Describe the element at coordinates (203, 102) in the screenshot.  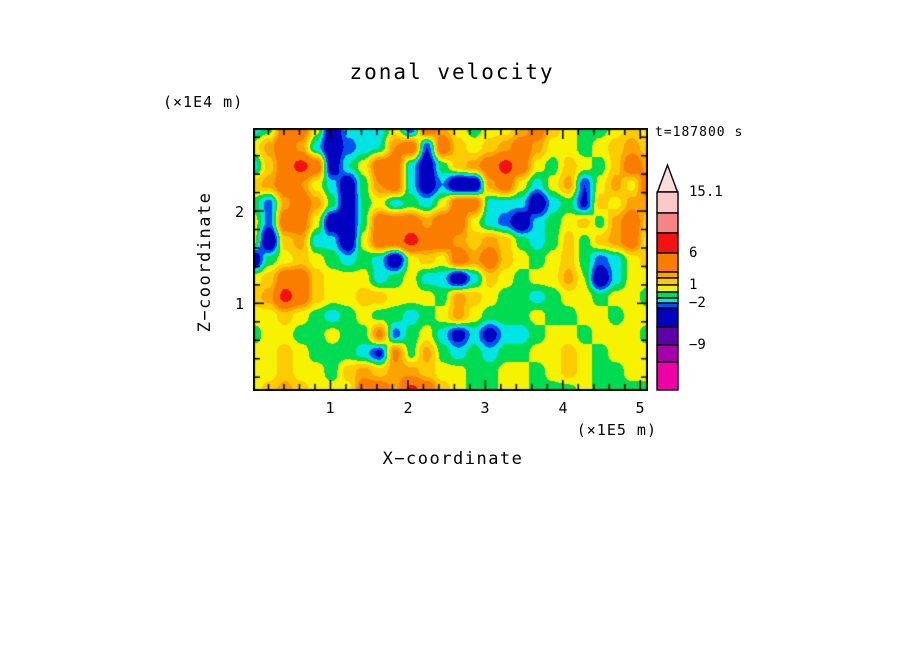
I see `y-unit-label: (×1E4 m)` at that location.